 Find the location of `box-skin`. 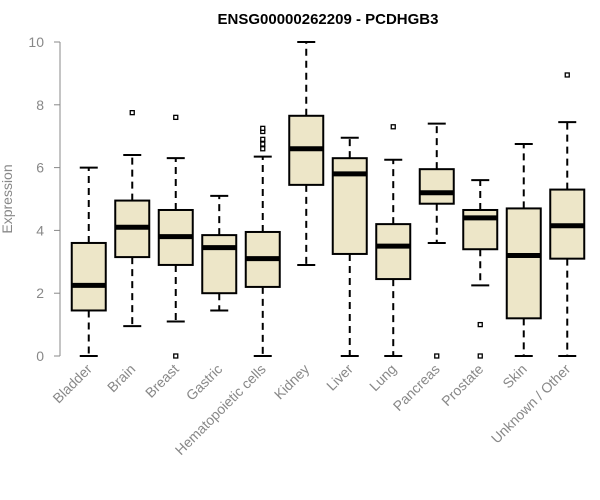

box-skin is located at coordinates (523, 250).